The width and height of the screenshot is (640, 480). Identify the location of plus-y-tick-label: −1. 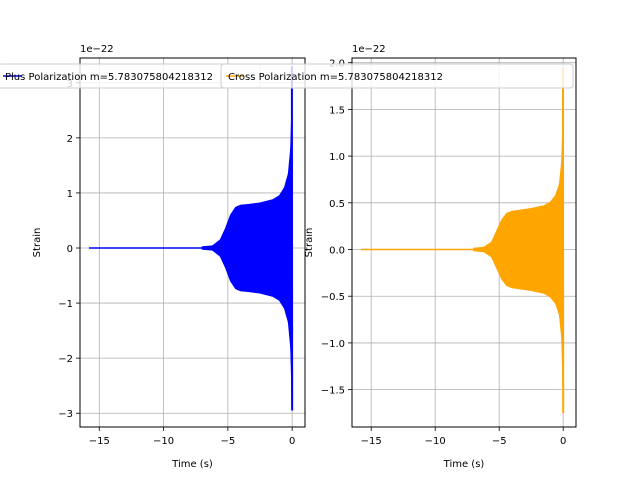
(65, 304).